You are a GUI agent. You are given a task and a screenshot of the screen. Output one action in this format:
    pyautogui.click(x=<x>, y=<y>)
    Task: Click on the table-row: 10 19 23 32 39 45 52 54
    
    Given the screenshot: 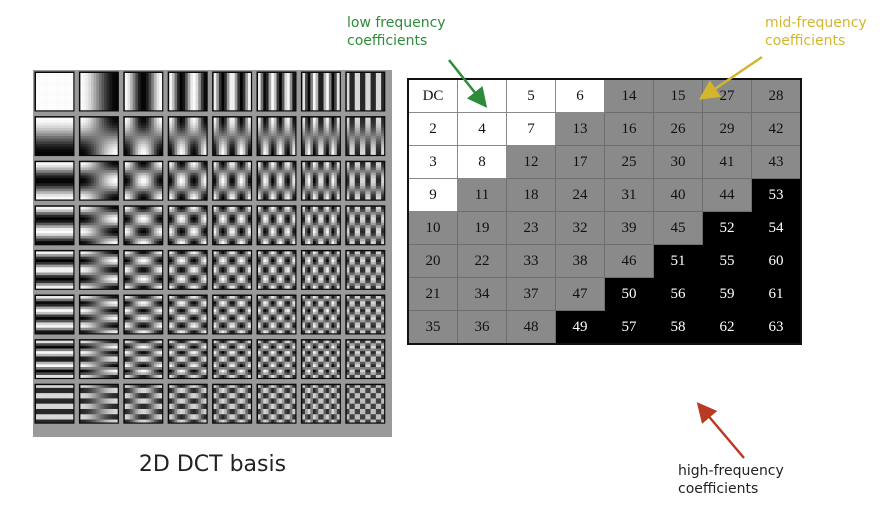 What is the action you would take?
    pyautogui.click(x=604, y=228)
    